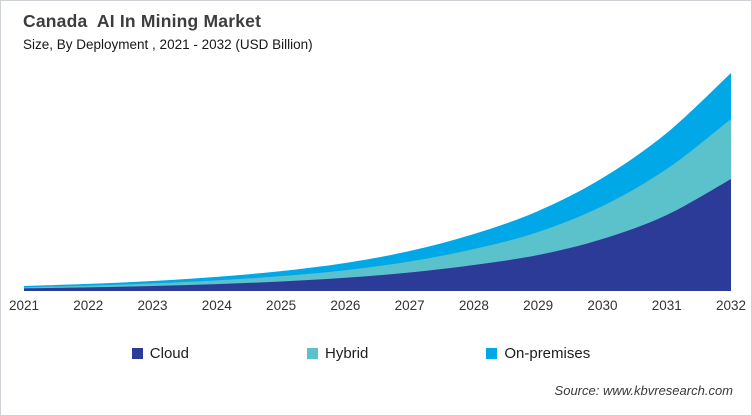 The height and width of the screenshot is (416, 752). I want to click on hybrid-swatch-icon, so click(312, 353).